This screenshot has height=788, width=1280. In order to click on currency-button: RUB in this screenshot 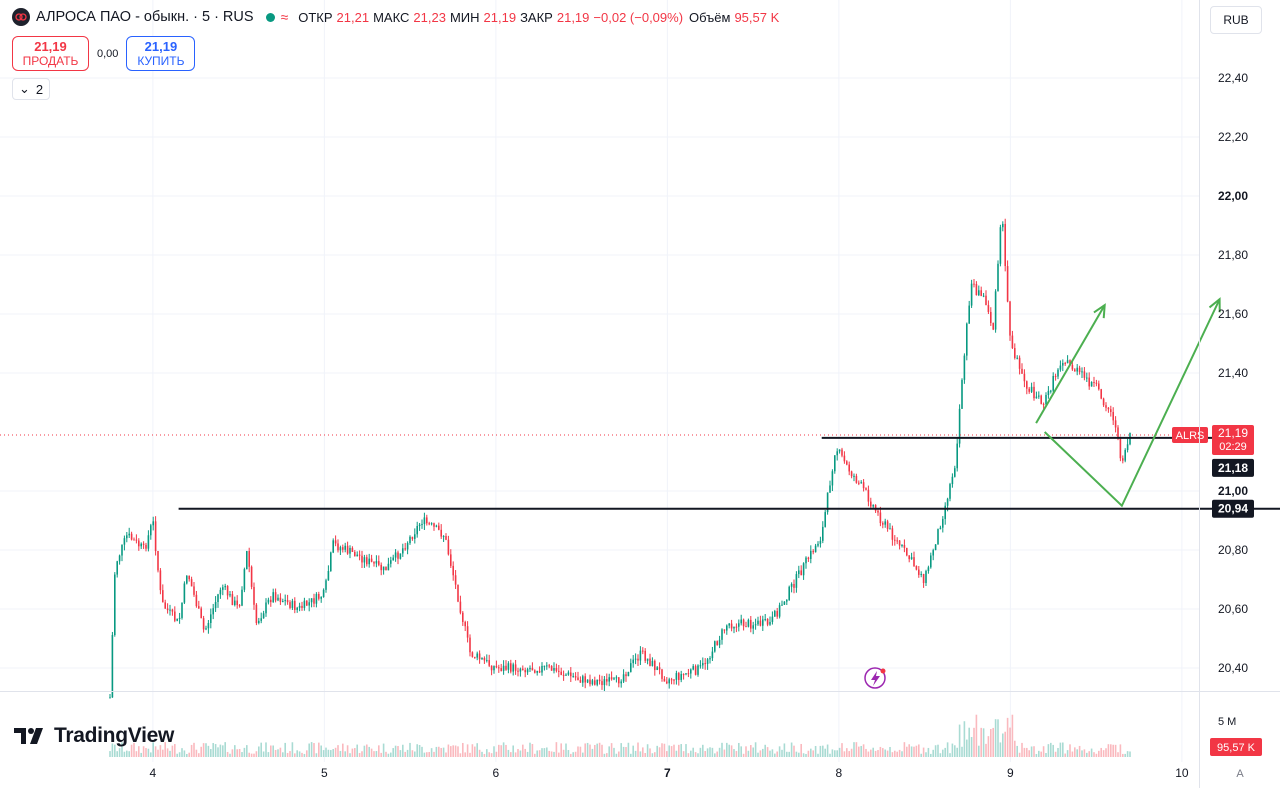, I will do `click(1236, 20)`.